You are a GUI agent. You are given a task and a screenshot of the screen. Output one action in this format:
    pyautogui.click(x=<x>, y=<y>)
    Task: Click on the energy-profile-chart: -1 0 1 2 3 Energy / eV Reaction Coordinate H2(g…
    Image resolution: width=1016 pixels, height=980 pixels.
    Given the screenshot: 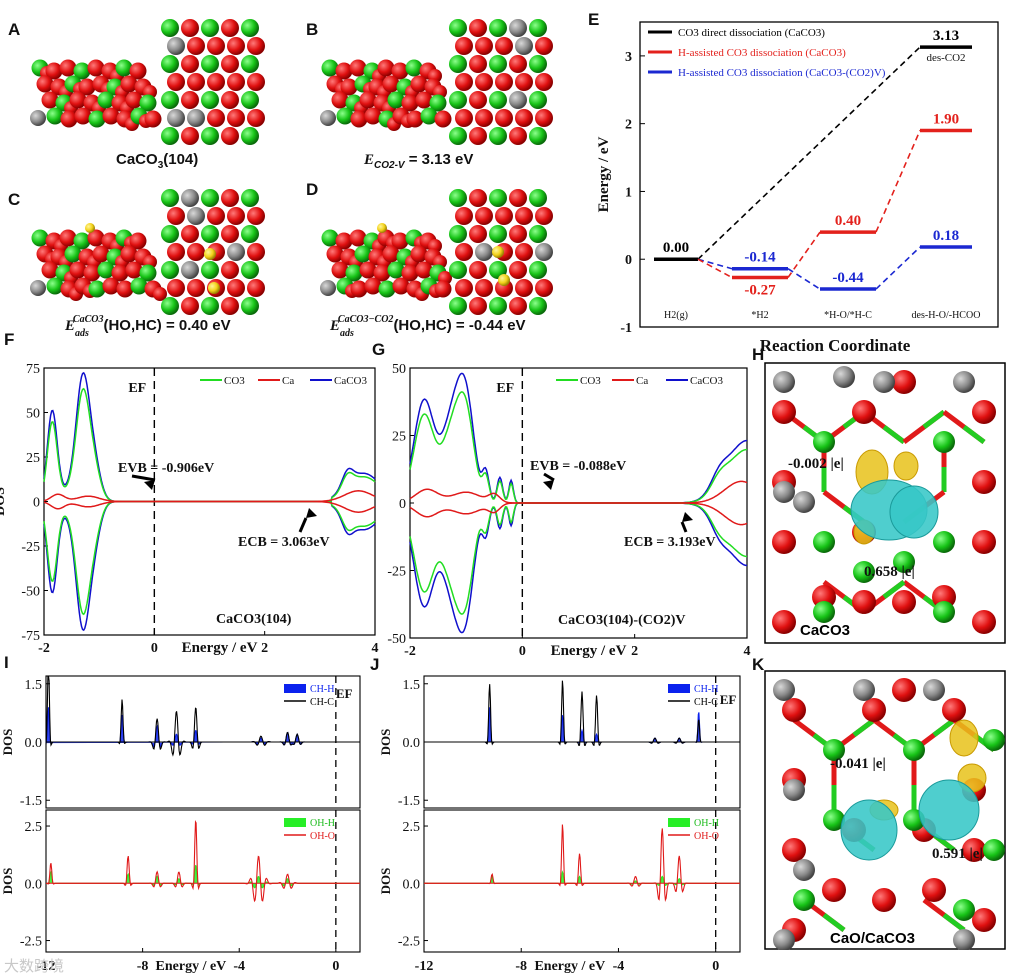 What is the action you would take?
    pyautogui.click(x=797, y=188)
    